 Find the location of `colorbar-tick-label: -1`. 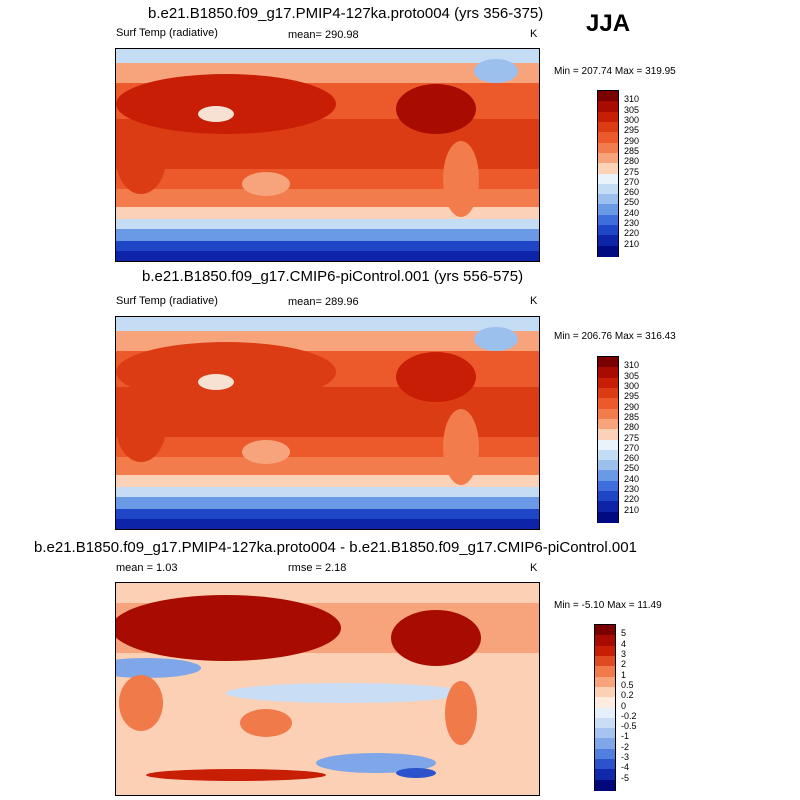

colorbar-tick-label: -1 is located at coordinates (625, 736).